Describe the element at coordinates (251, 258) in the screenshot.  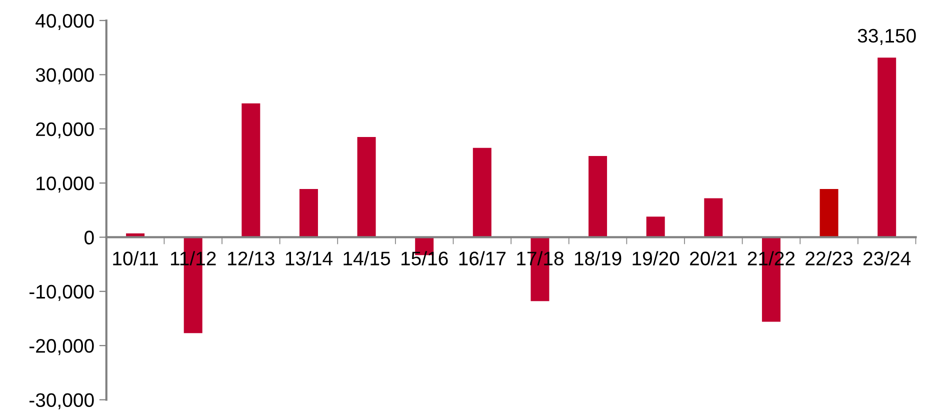
I see `x-tick-label: 12/13` at that location.